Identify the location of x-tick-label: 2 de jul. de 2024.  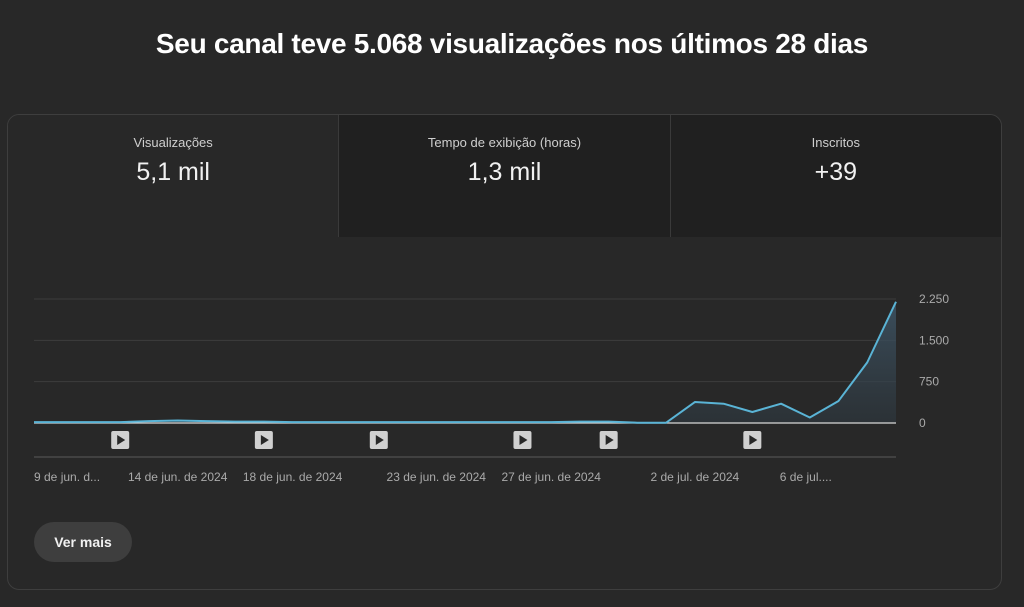
(694, 477).